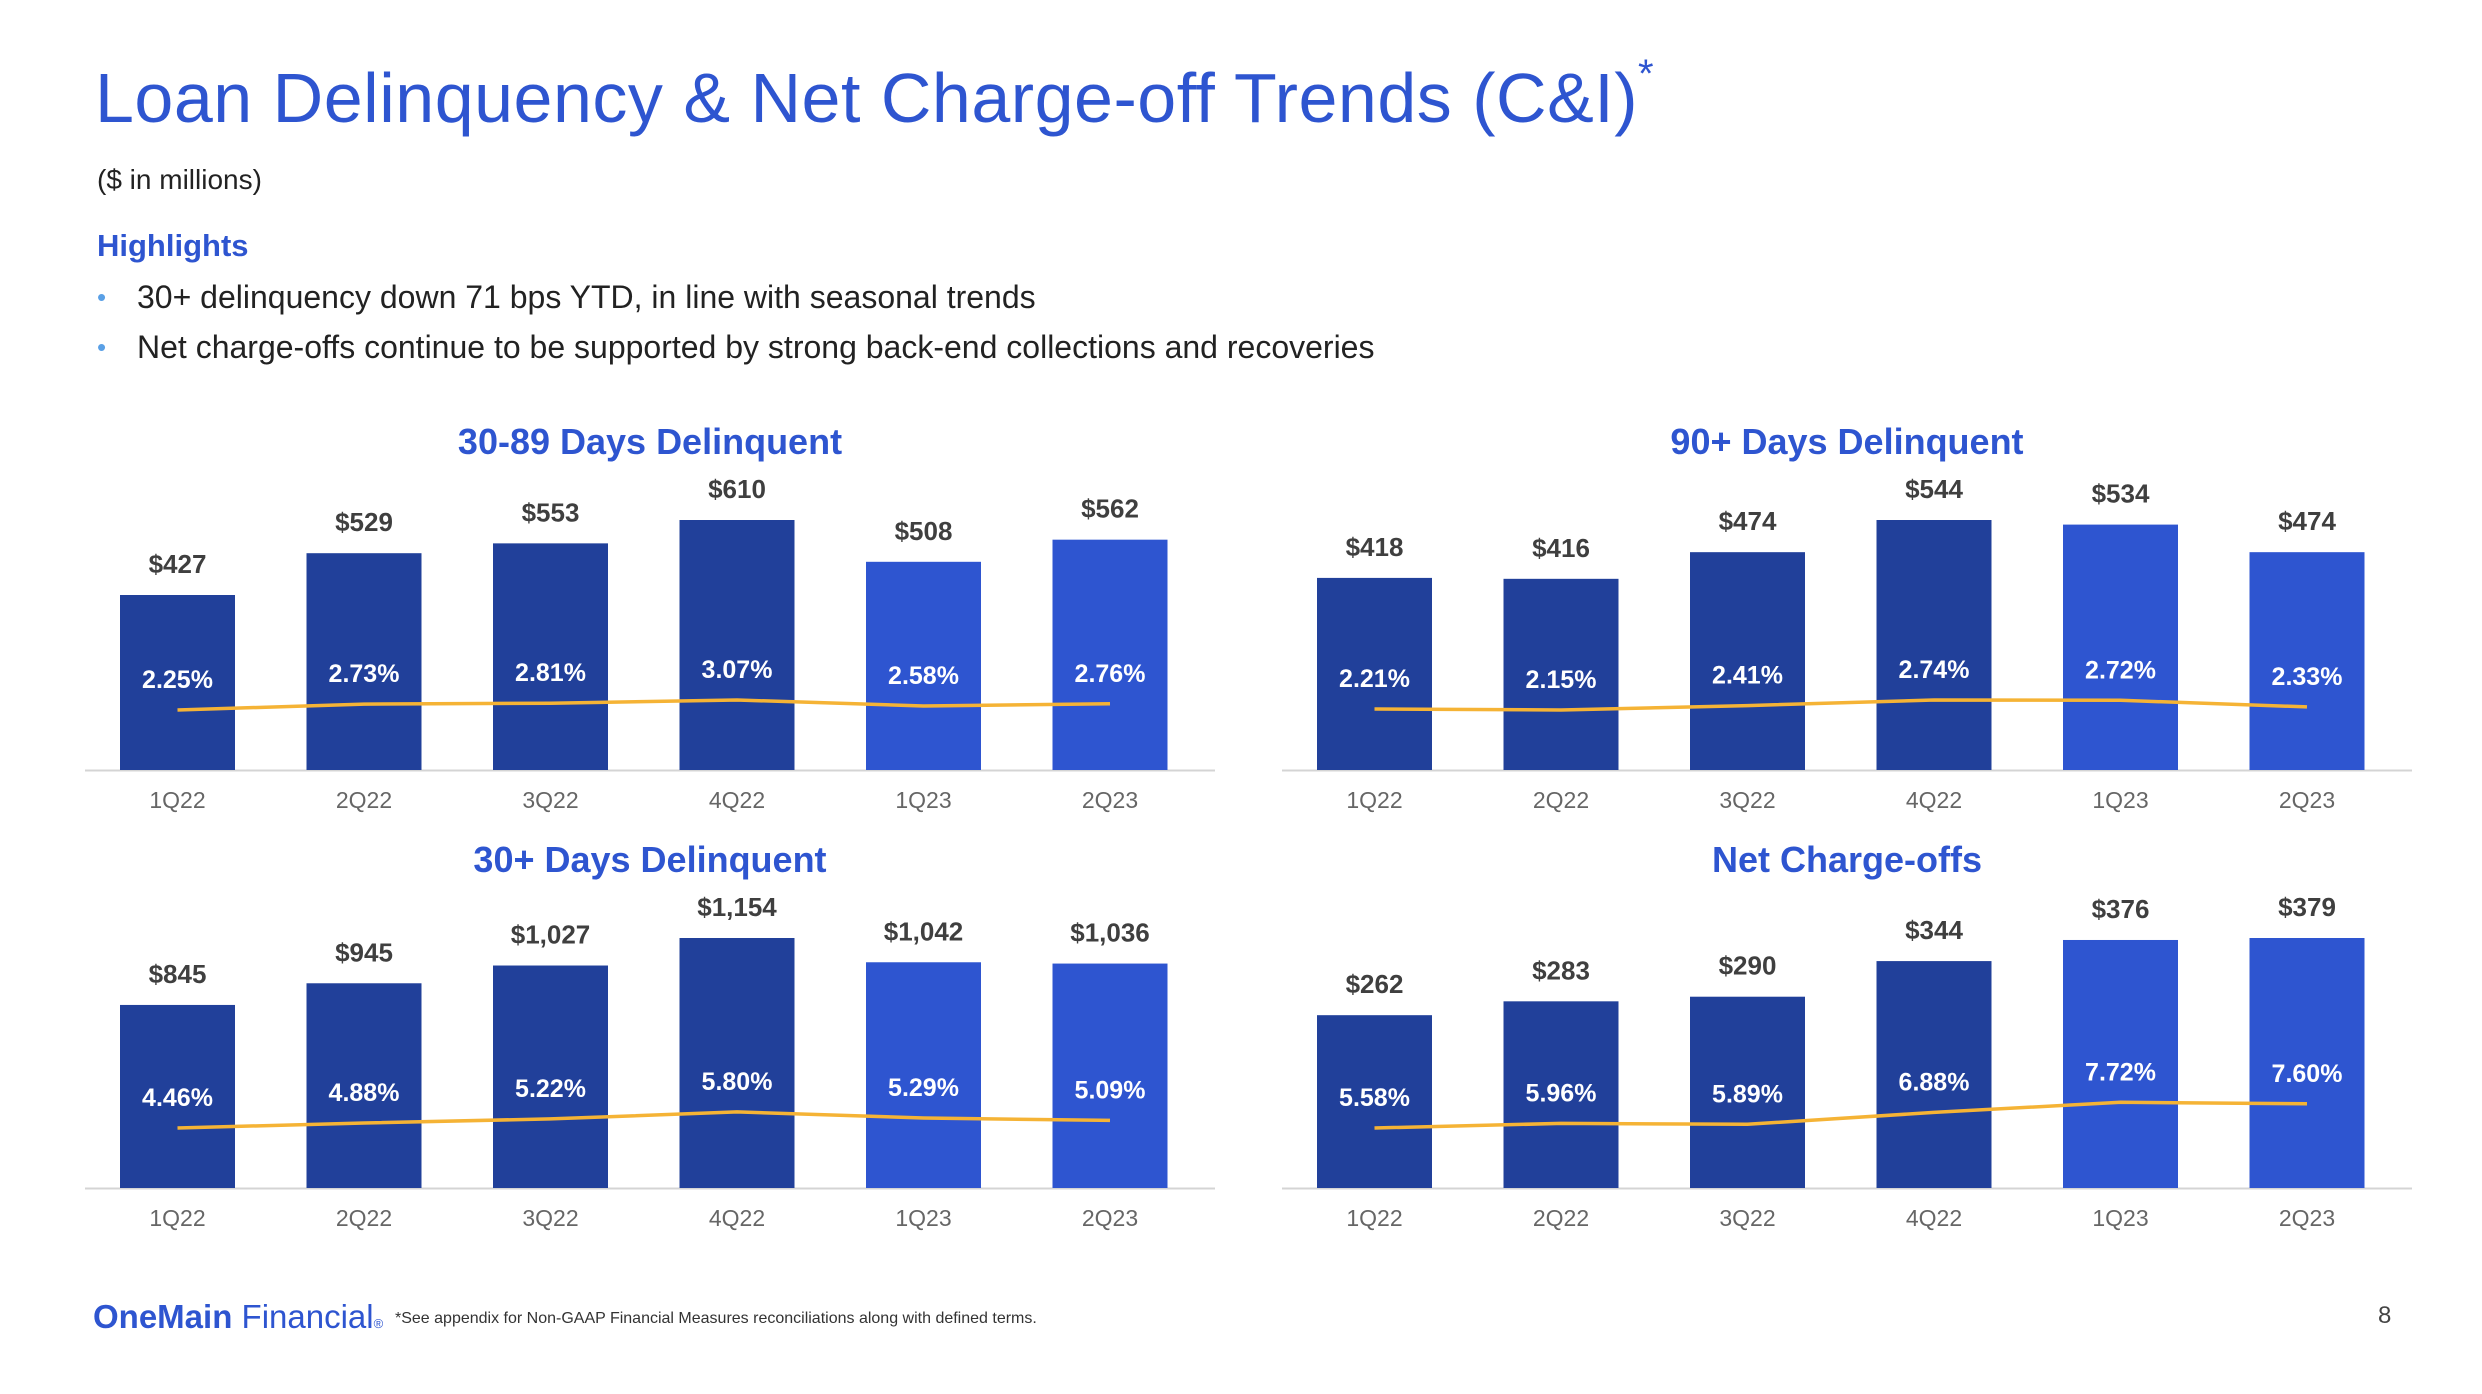 This screenshot has height=1394, width=2482. Describe the element at coordinates (1110, 1218) in the screenshot. I see `x-tick-label: 2Q23` at that location.